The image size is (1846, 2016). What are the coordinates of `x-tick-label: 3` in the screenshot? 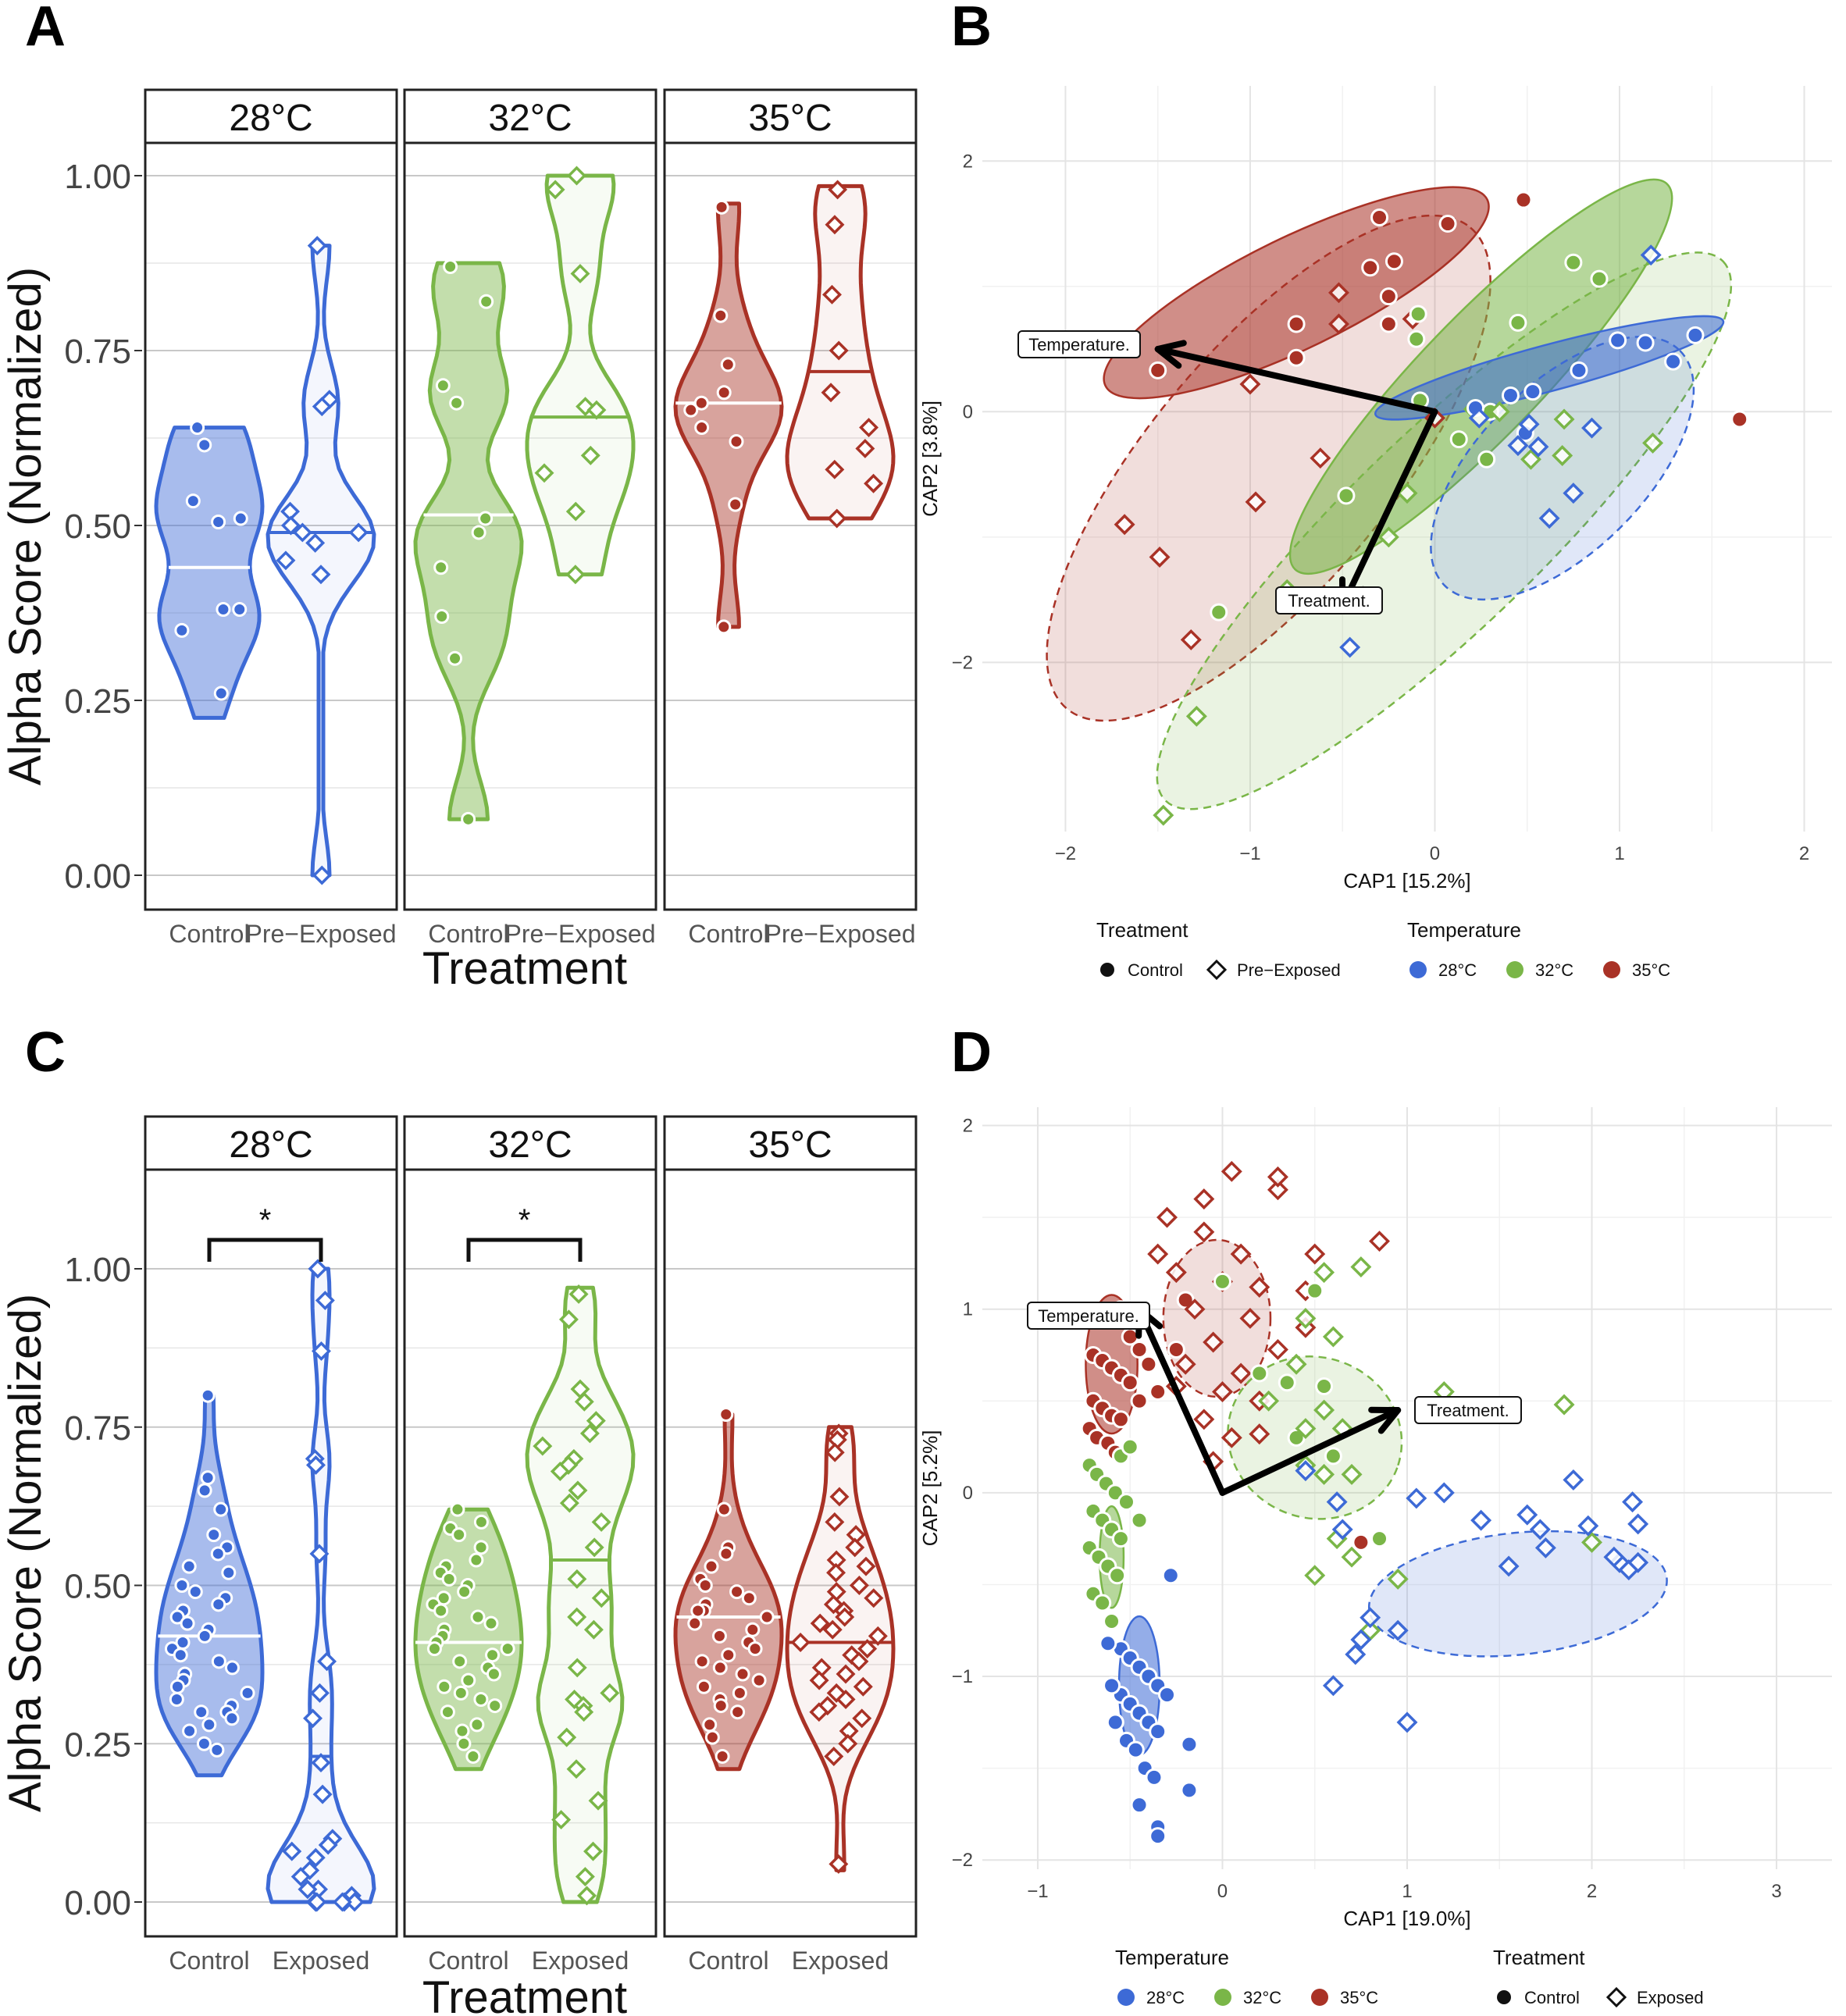 It's located at (1776, 1891).